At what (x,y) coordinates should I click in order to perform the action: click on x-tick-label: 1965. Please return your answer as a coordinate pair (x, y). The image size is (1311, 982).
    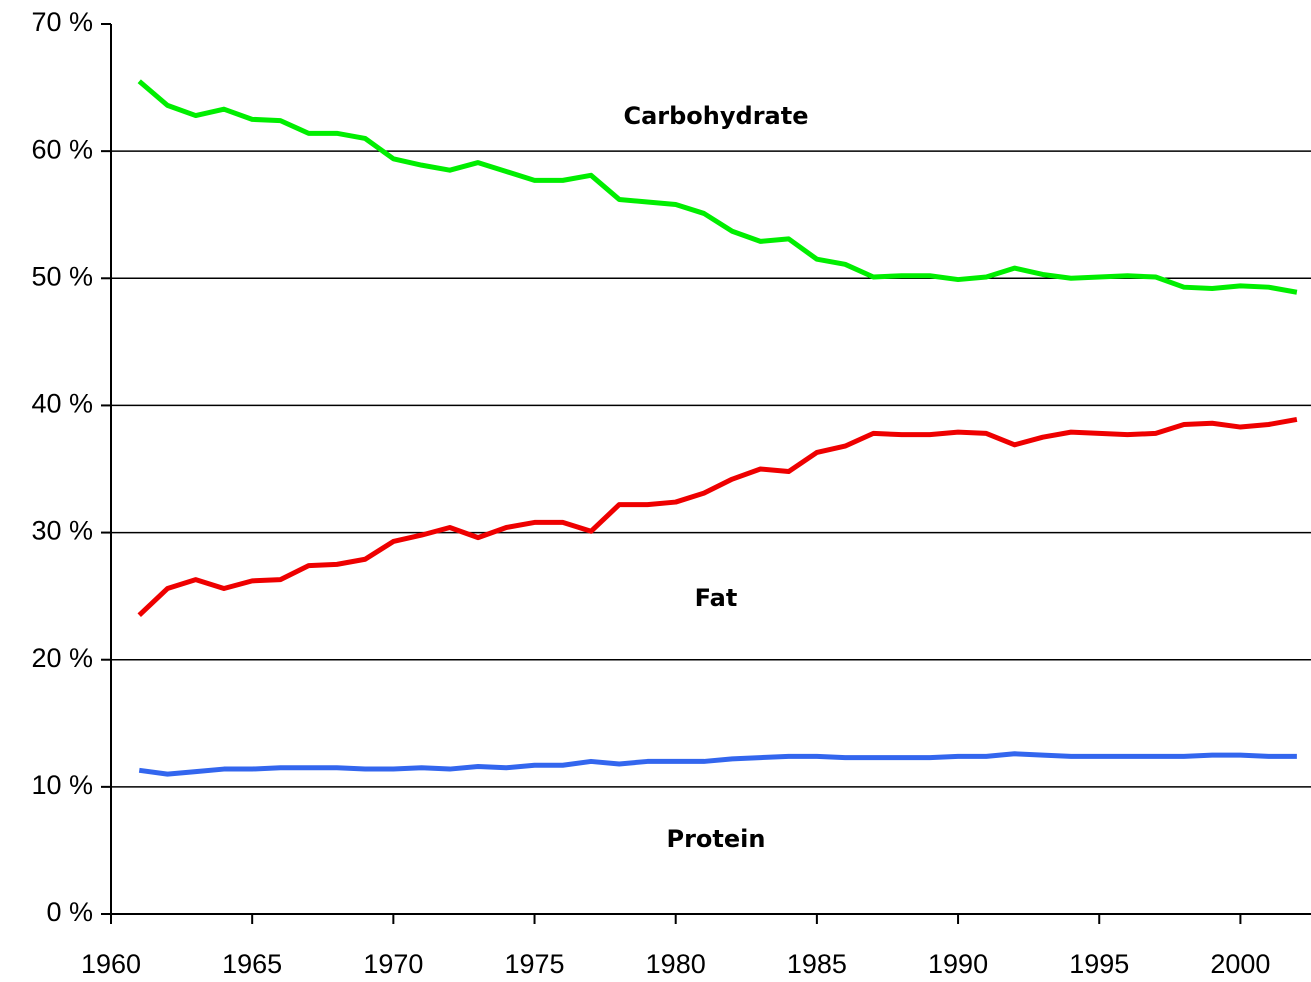
    Looking at the image, I should click on (252, 964).